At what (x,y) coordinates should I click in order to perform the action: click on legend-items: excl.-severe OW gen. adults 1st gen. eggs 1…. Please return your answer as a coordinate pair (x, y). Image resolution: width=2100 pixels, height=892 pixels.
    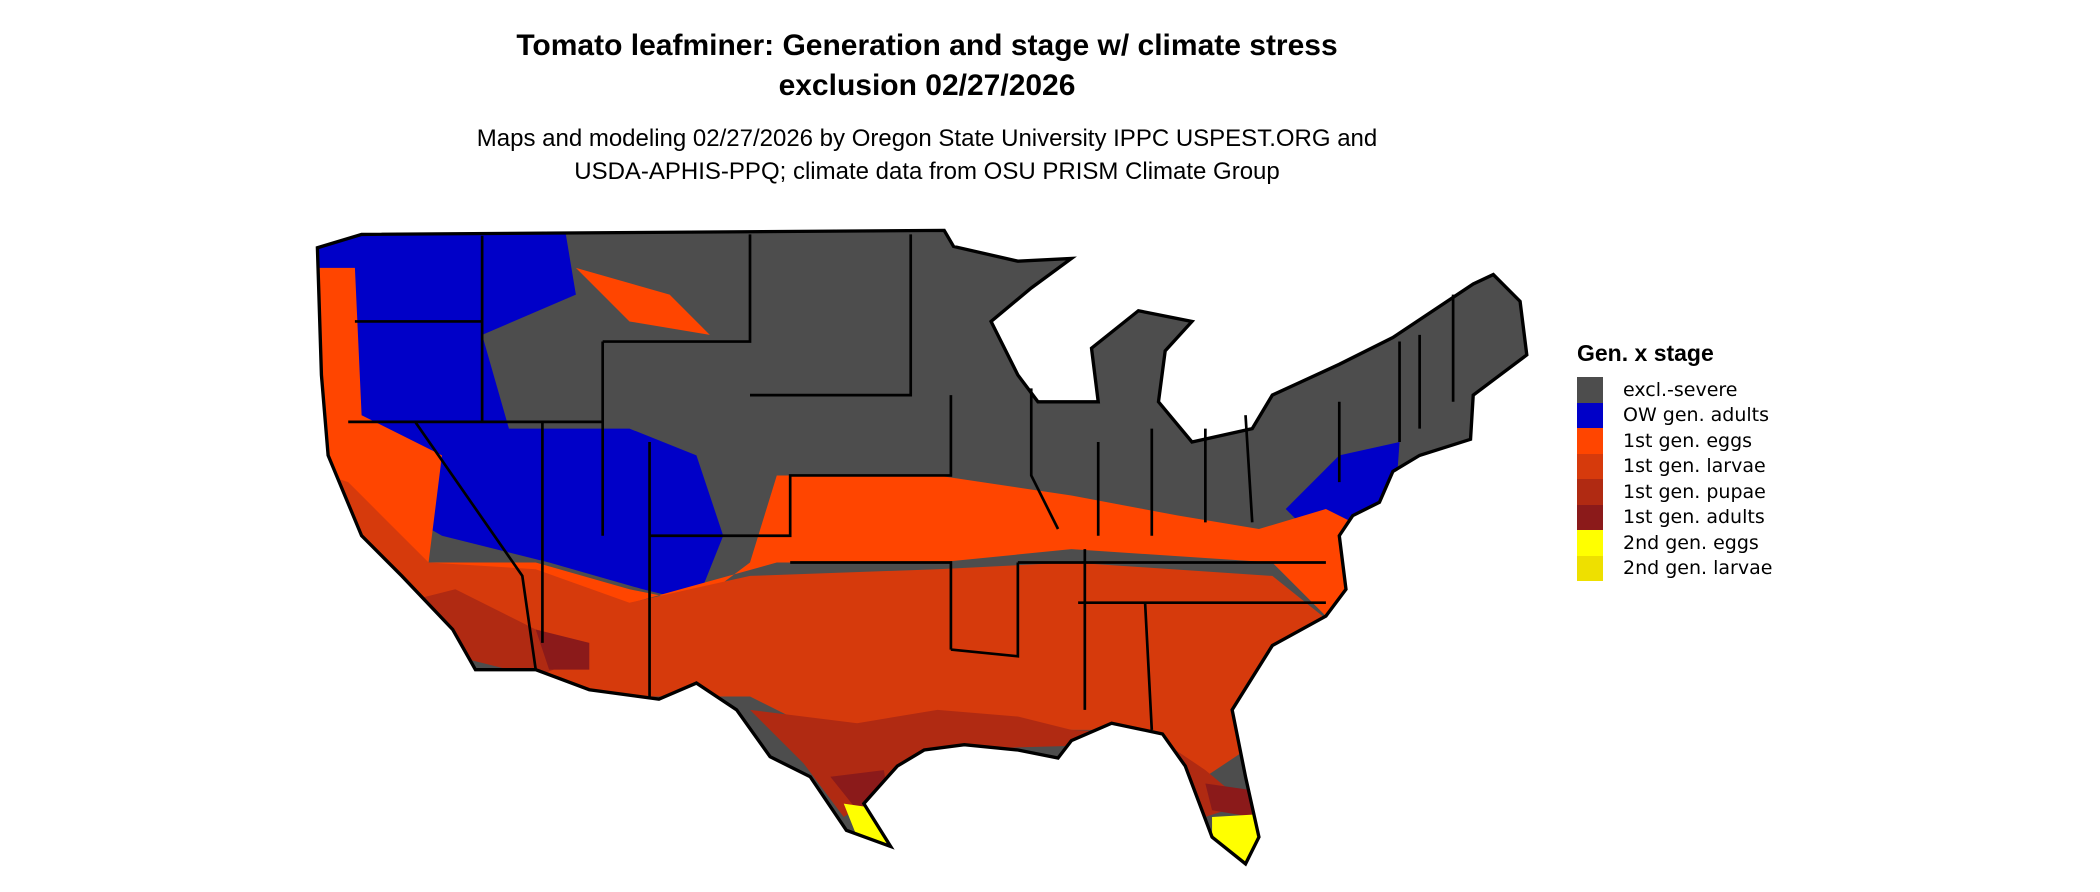
    Looking at the image, I should click on (1674, 479).